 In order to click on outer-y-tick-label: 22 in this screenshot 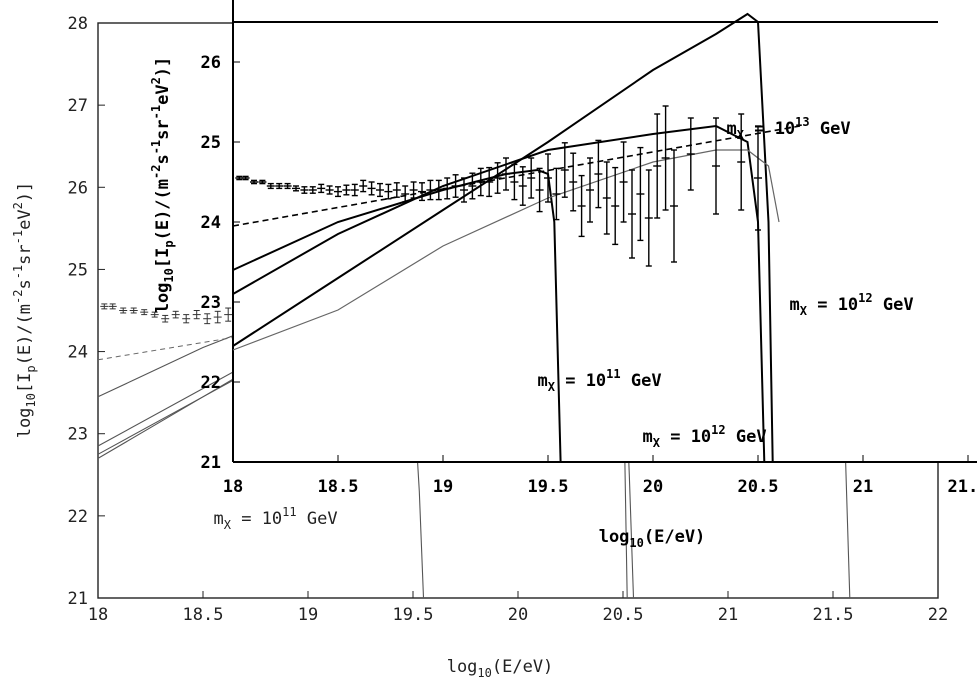, I will do `click(78, 517)`.